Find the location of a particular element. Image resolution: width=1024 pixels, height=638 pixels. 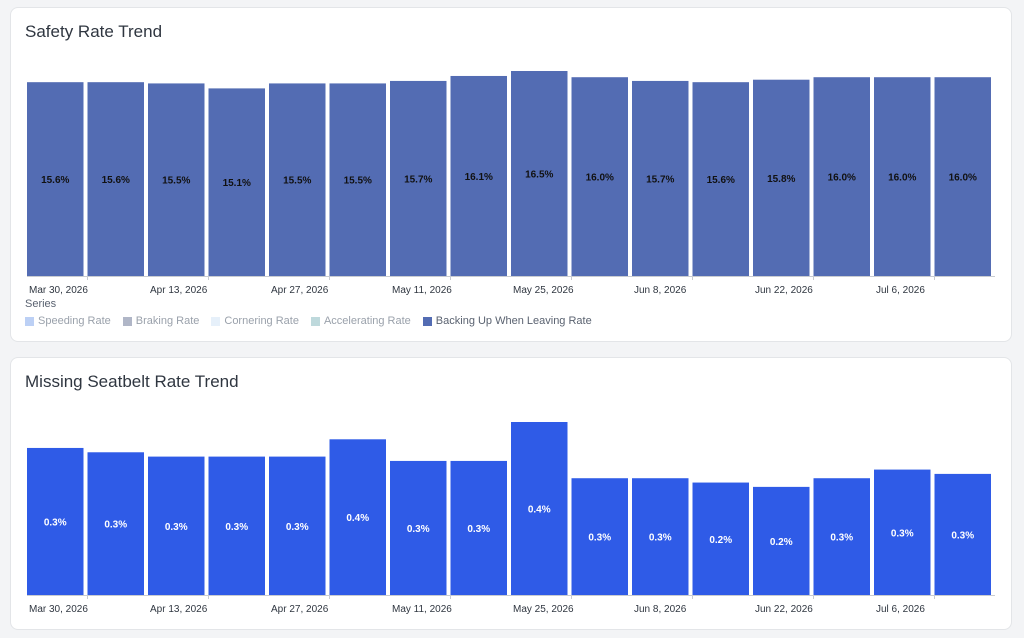

legend-item: Cornering Rate is located at coordinates (255, 321).